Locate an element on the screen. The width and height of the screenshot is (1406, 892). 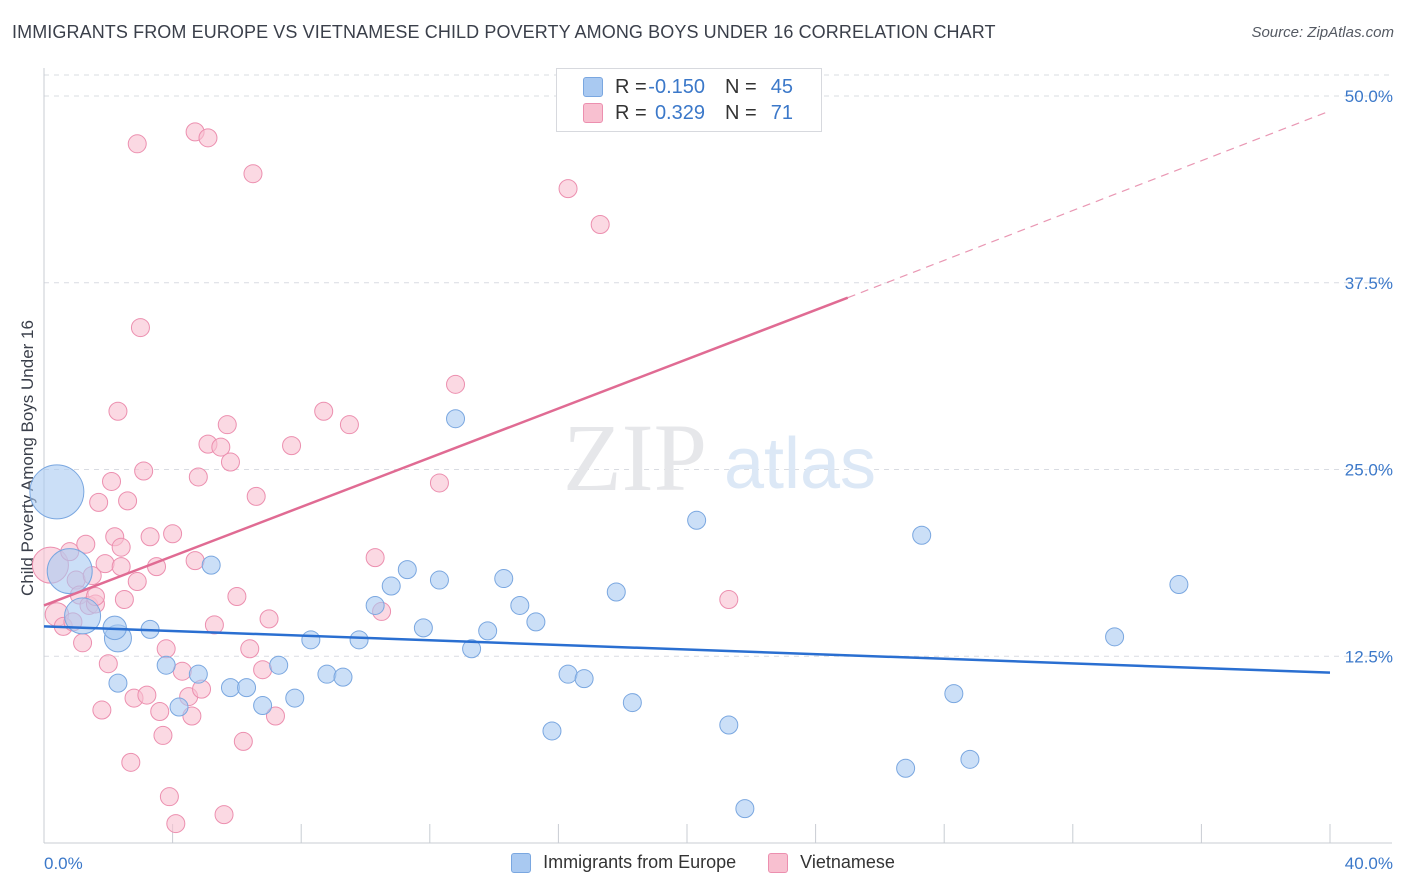
vietnamese-swatch is located at coordinates (778, 862).